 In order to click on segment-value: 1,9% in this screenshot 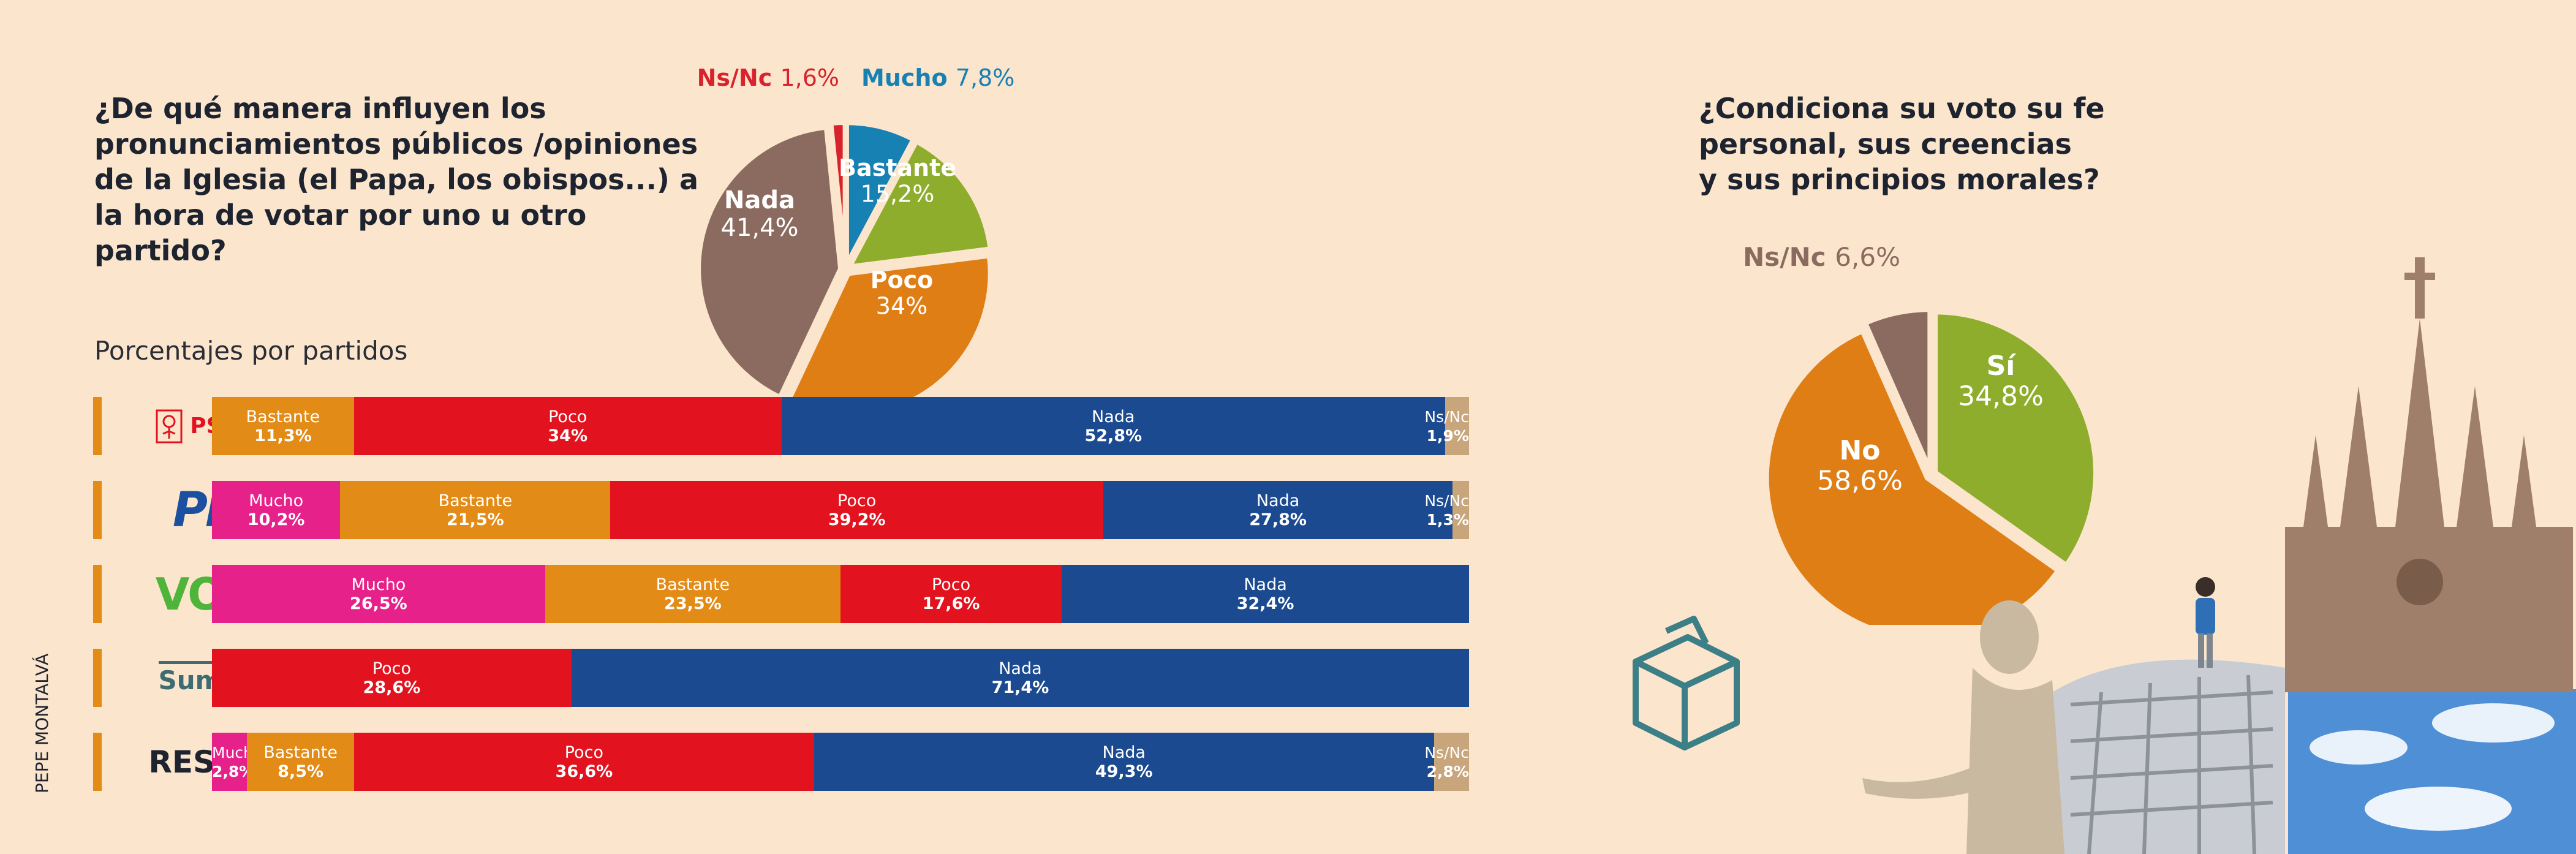, I will do `click(1447, 436)`.